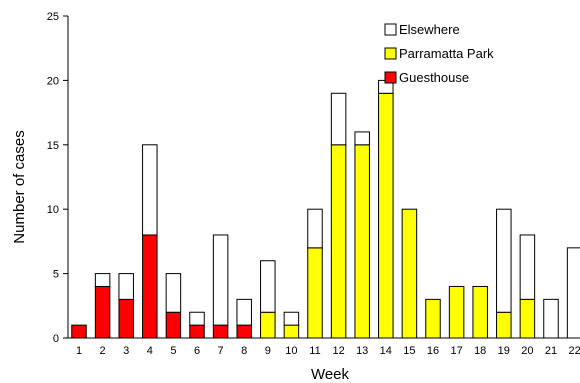 The width and height of the screenshot is (580, 383). What do you see at coordinates (338, 351) in the screenshot?
I see `x-tick-label: 12` at bounding box center [338, 351].